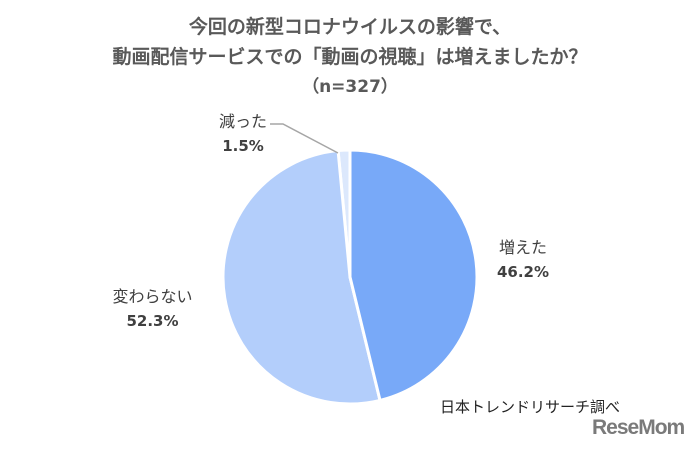 Image resolution: width=700 pixels, height=449 pixels. I want to click on chart-title-line-2: 動画配信サービスでの「動画の視聴」は増えましたか？, so click(350, 57).